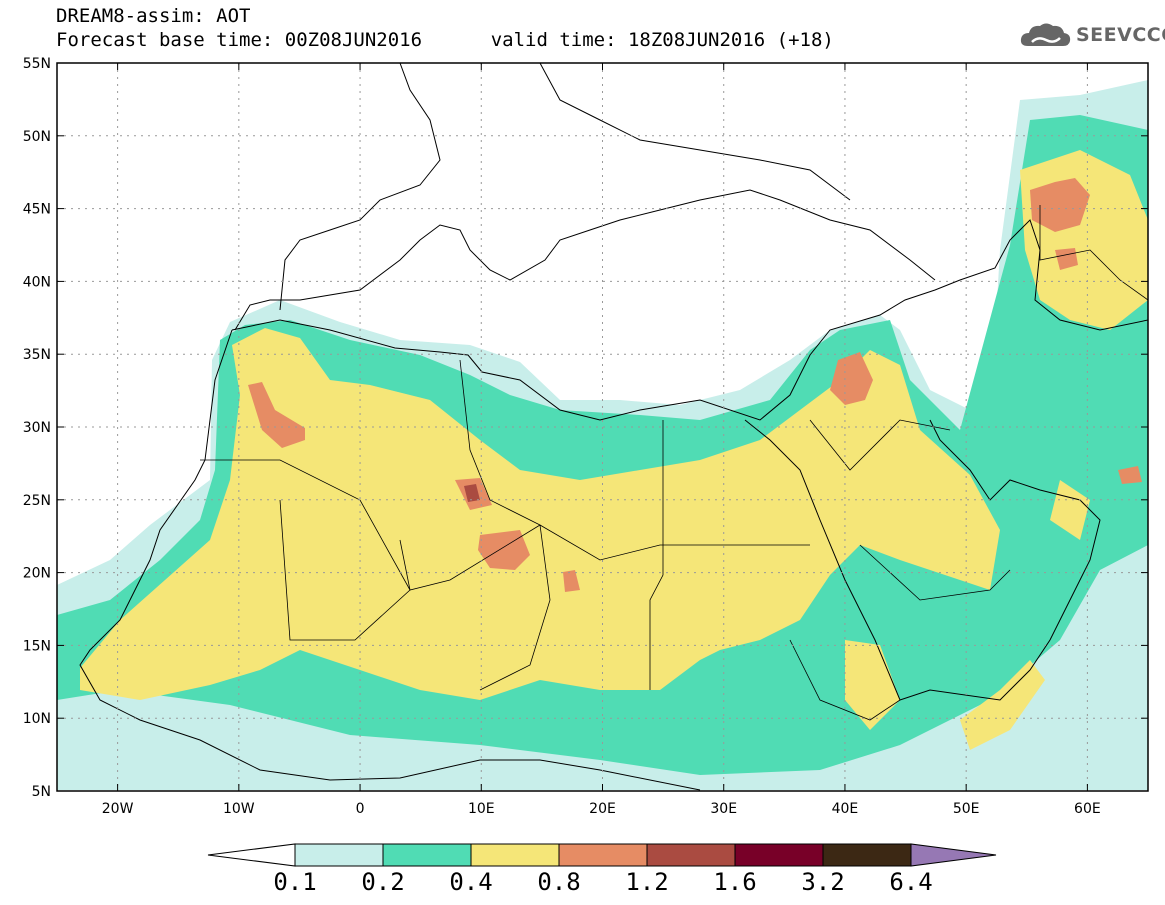 The height and width of the screenshot is (905, 1165). Describe the element at coordinates (239, 809) in the screenshot. I see `lon-tick-label: 10W` at that location.